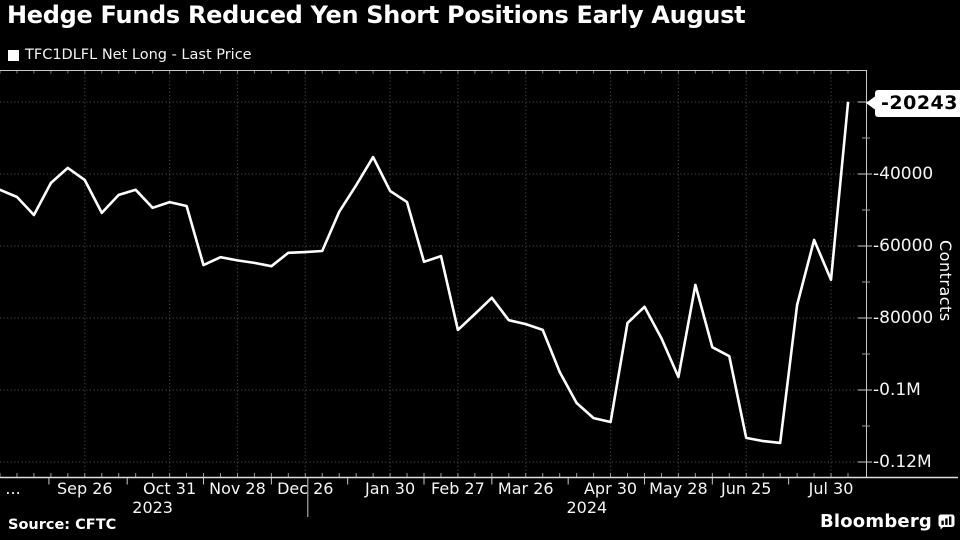 The height and width of the screenshot is (540, 960). What do you see at coordinates (903, 174) in the screenshot?
I see `y-tick-label: -40000` at bounding box center [903, 174].